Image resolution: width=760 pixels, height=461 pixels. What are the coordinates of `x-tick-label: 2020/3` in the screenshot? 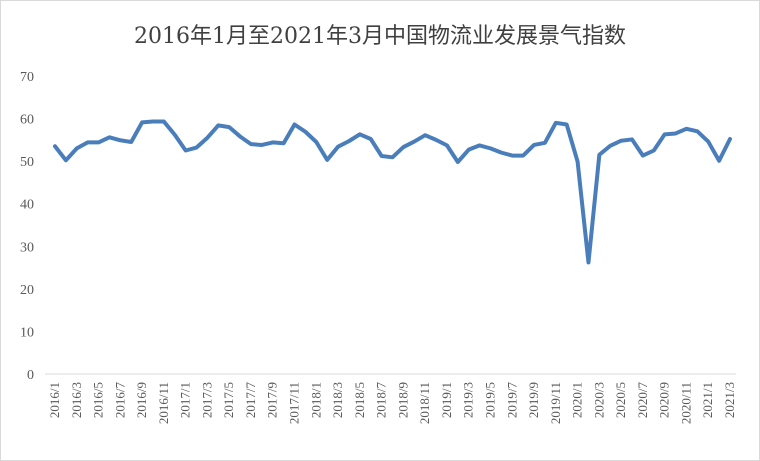 It's located at (598, 400).